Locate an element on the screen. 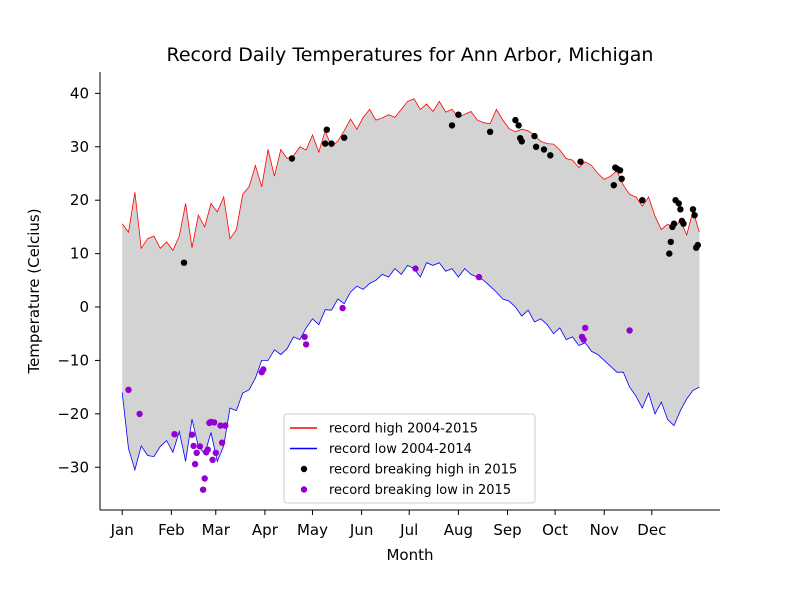  y-tick-label-0: −30 is located at coordinates (73, 467).